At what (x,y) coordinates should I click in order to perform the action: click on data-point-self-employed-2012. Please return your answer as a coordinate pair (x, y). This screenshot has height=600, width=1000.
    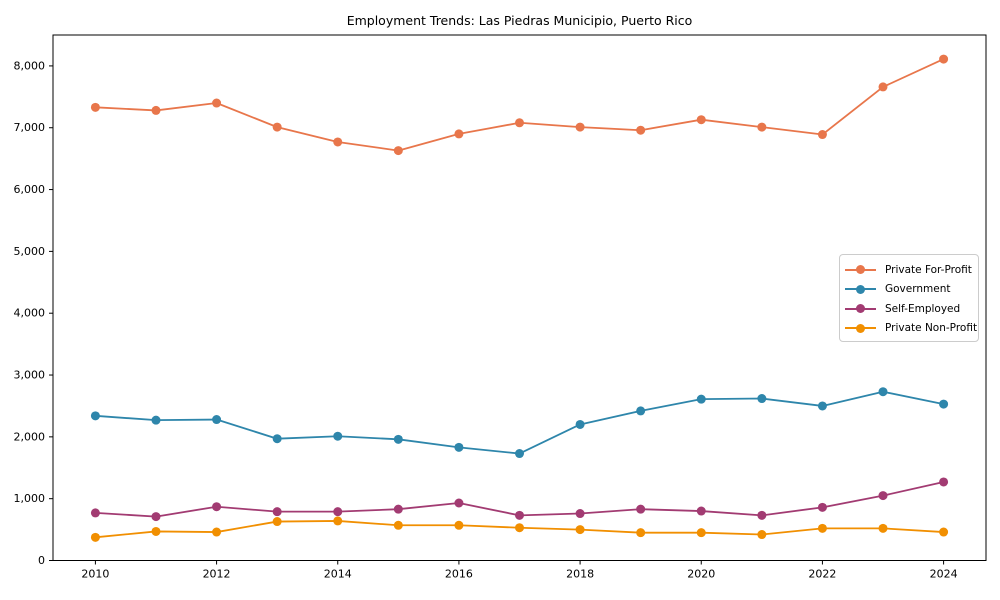
    Looking at the image, I should click on (217, 507).